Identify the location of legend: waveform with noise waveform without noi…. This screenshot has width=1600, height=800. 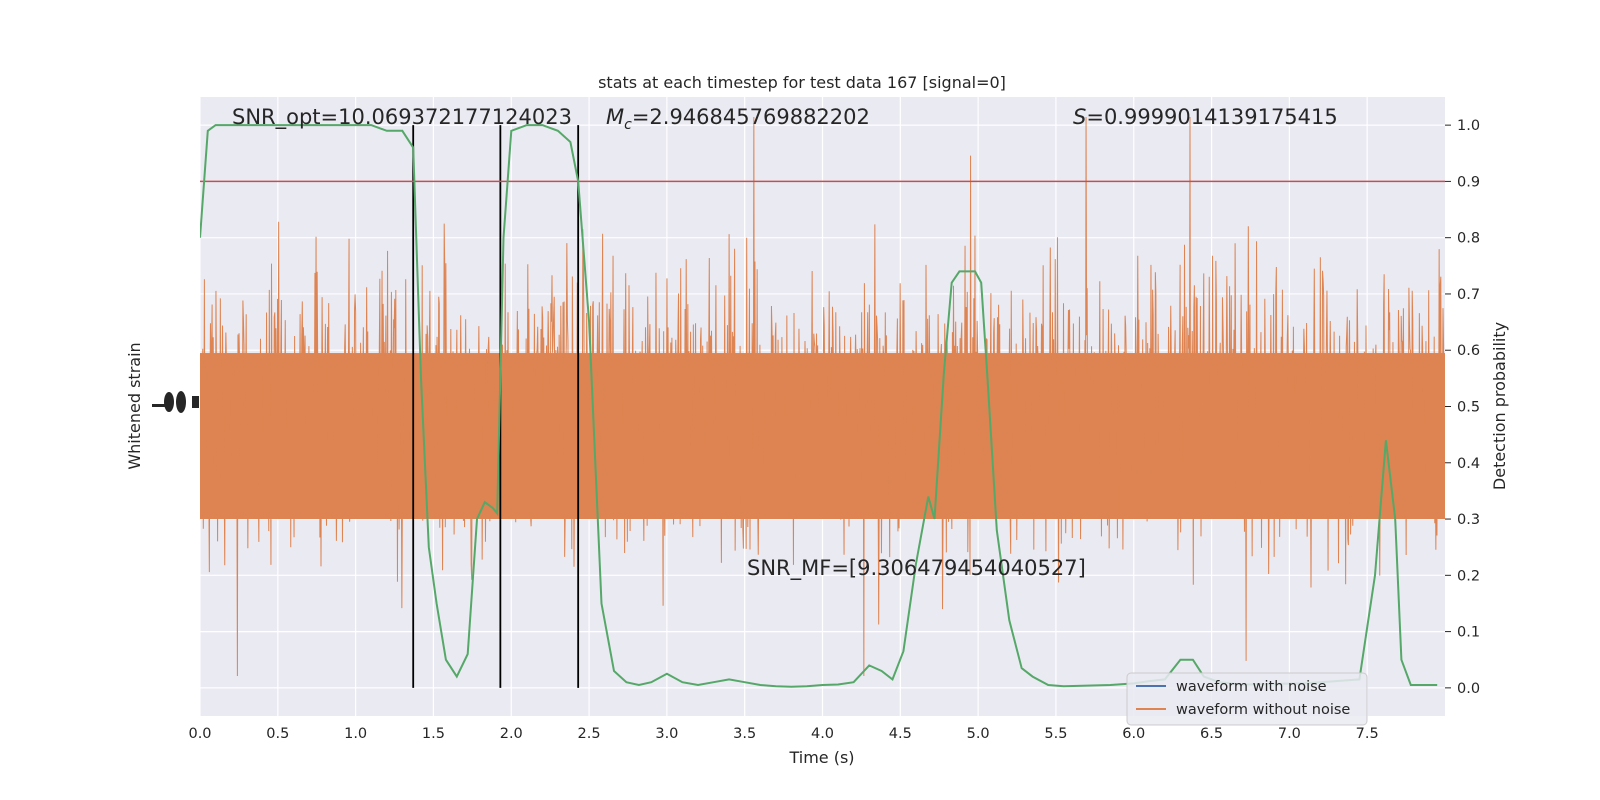
(1247, 699).